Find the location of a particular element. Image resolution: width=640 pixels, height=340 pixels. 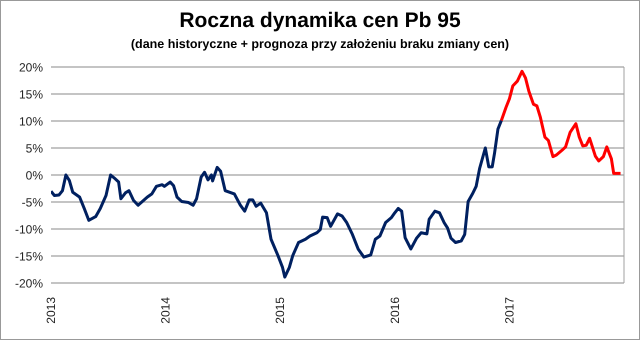

x-tick-label: 2014 is located at coordinates (165, 310).